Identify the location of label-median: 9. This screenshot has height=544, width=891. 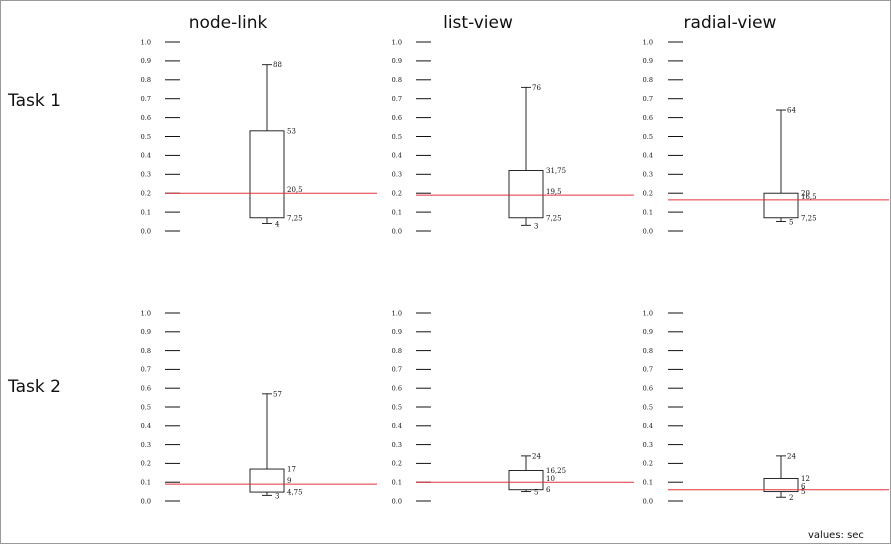
(289, 481).